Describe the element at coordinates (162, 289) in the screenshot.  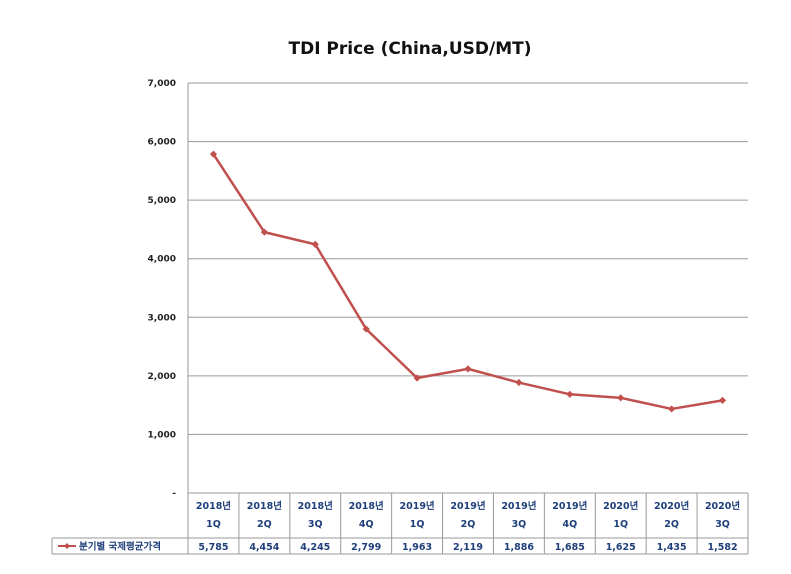
I see `y-axis-tick-labels: - 1,000 2,000 3,000 4,000 5,000 6,000 7,000` at that location.